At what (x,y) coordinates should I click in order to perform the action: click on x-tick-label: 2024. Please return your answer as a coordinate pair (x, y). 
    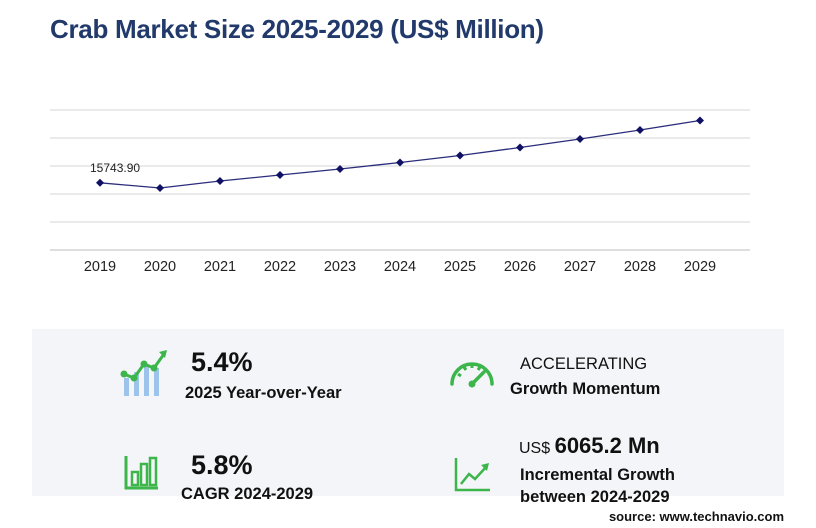
    Looking at the image, I should click on (400, 267).